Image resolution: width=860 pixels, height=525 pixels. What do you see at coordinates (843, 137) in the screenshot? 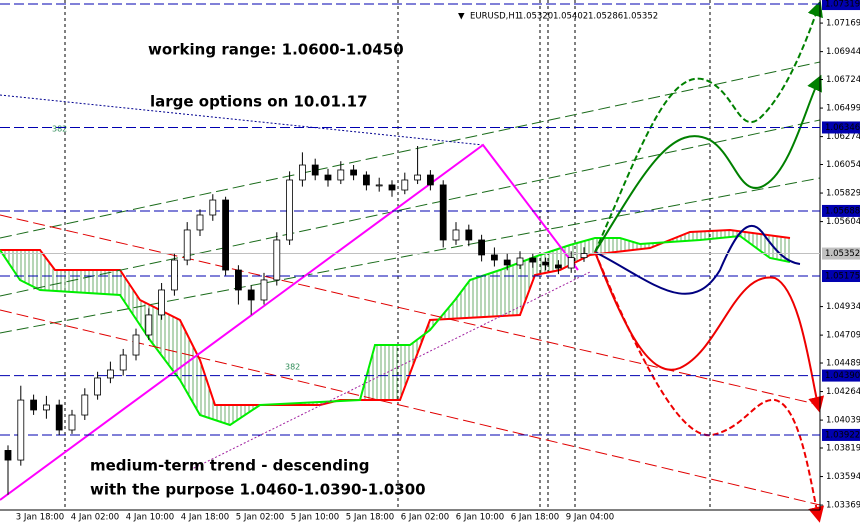
I see `y-tick-label: 1.06274` at bounding box center [843, 137].